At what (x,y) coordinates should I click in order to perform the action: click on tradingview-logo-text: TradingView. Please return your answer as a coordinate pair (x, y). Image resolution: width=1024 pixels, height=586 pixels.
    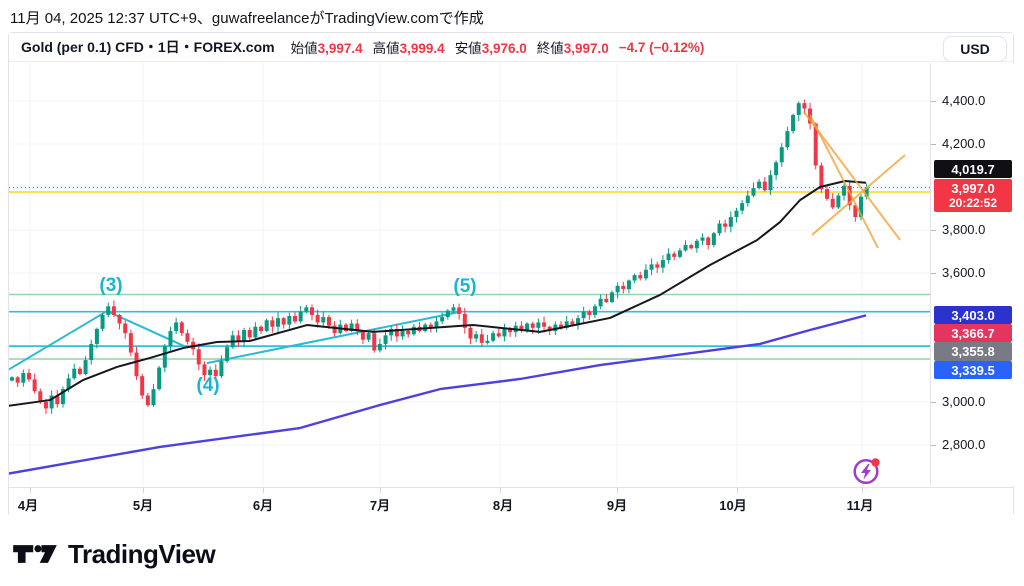
    Looking at the image, I should click on (142, 553).